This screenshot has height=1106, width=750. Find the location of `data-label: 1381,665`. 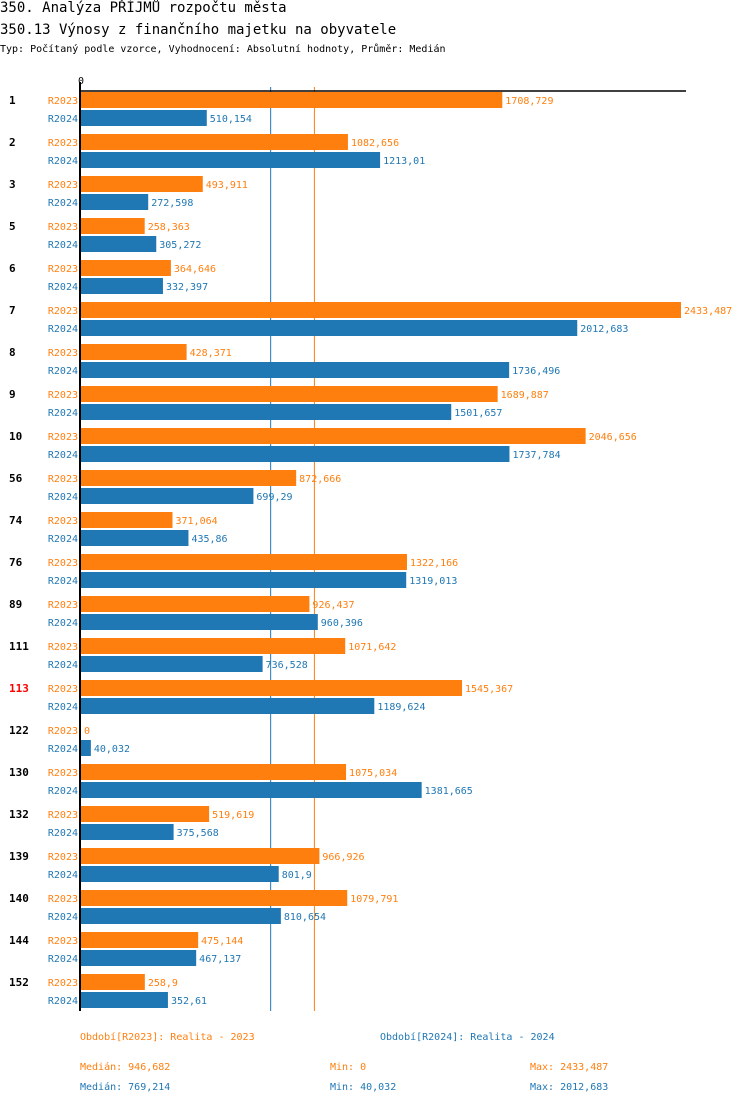

data-label: 1381,665 is located at coordinates (449, 791).